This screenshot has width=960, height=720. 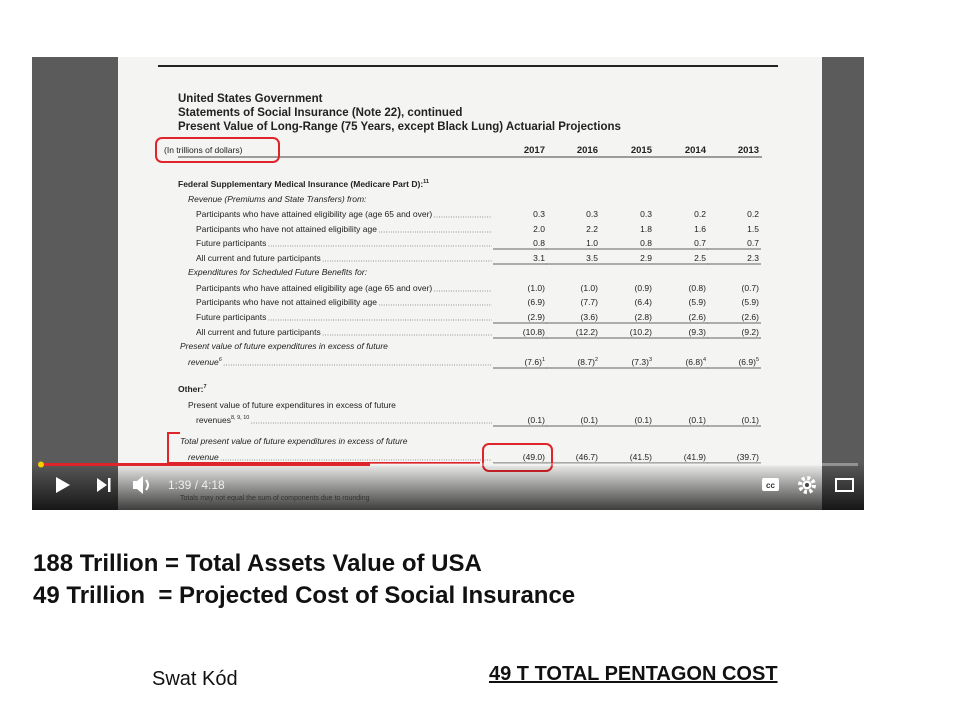 What do you see at coordinates (537, 317) in the screenshot?
I see `cell-value-text: (2.9)` at bounding box center [537, 317].